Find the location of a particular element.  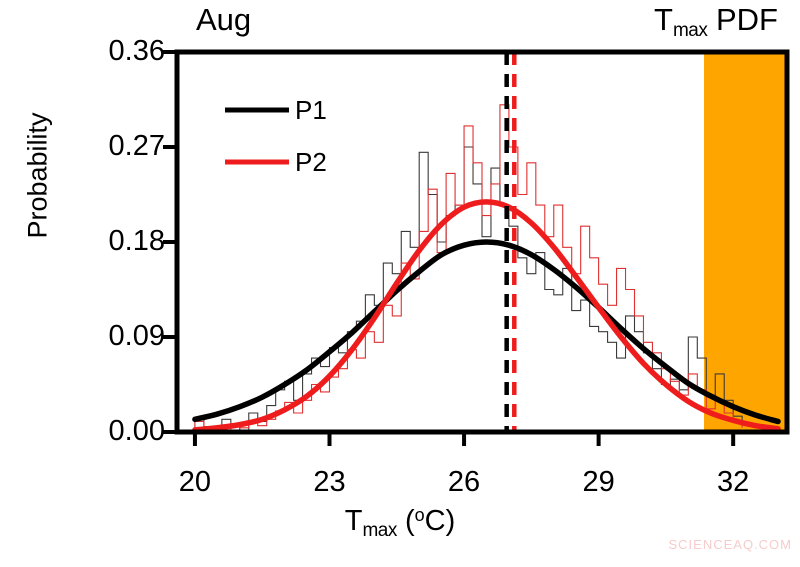

panel-title-tail: PDF is located at coordinates (742, 19).